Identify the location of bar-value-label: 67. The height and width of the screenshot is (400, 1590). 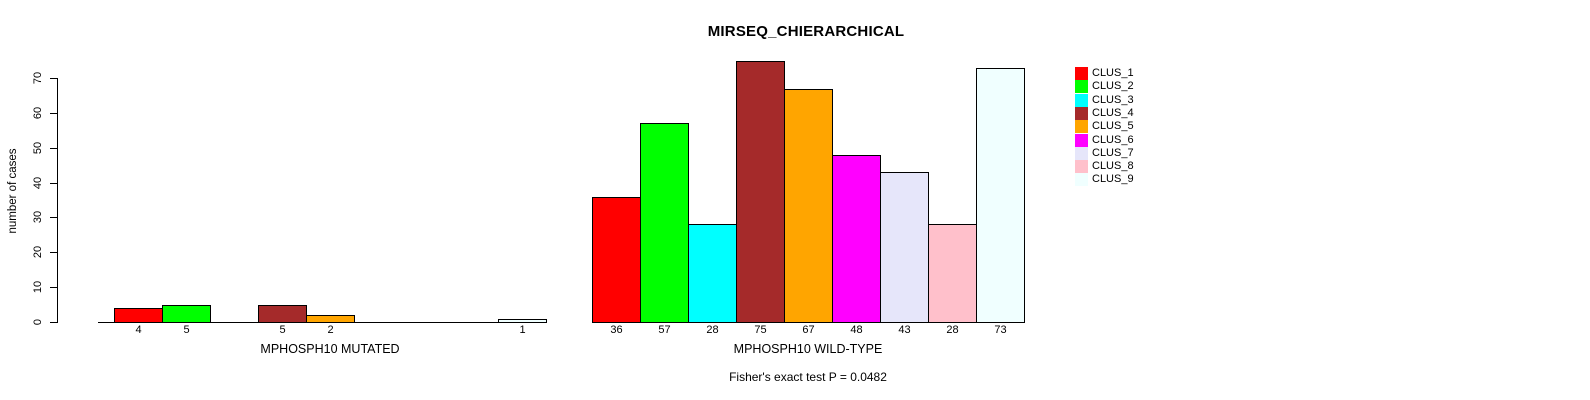
(808, 330).